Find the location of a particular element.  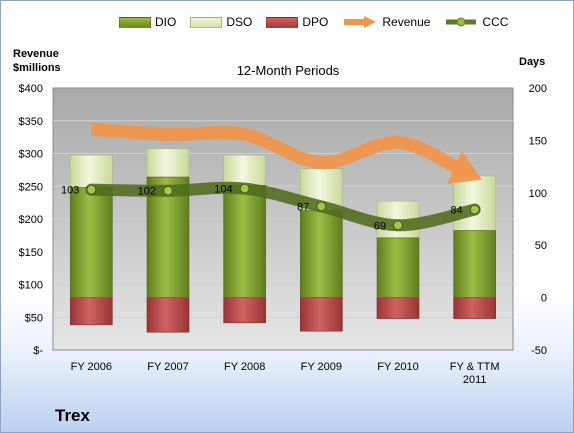

left-tick-label: $300 is located at coordinates (31, 155).